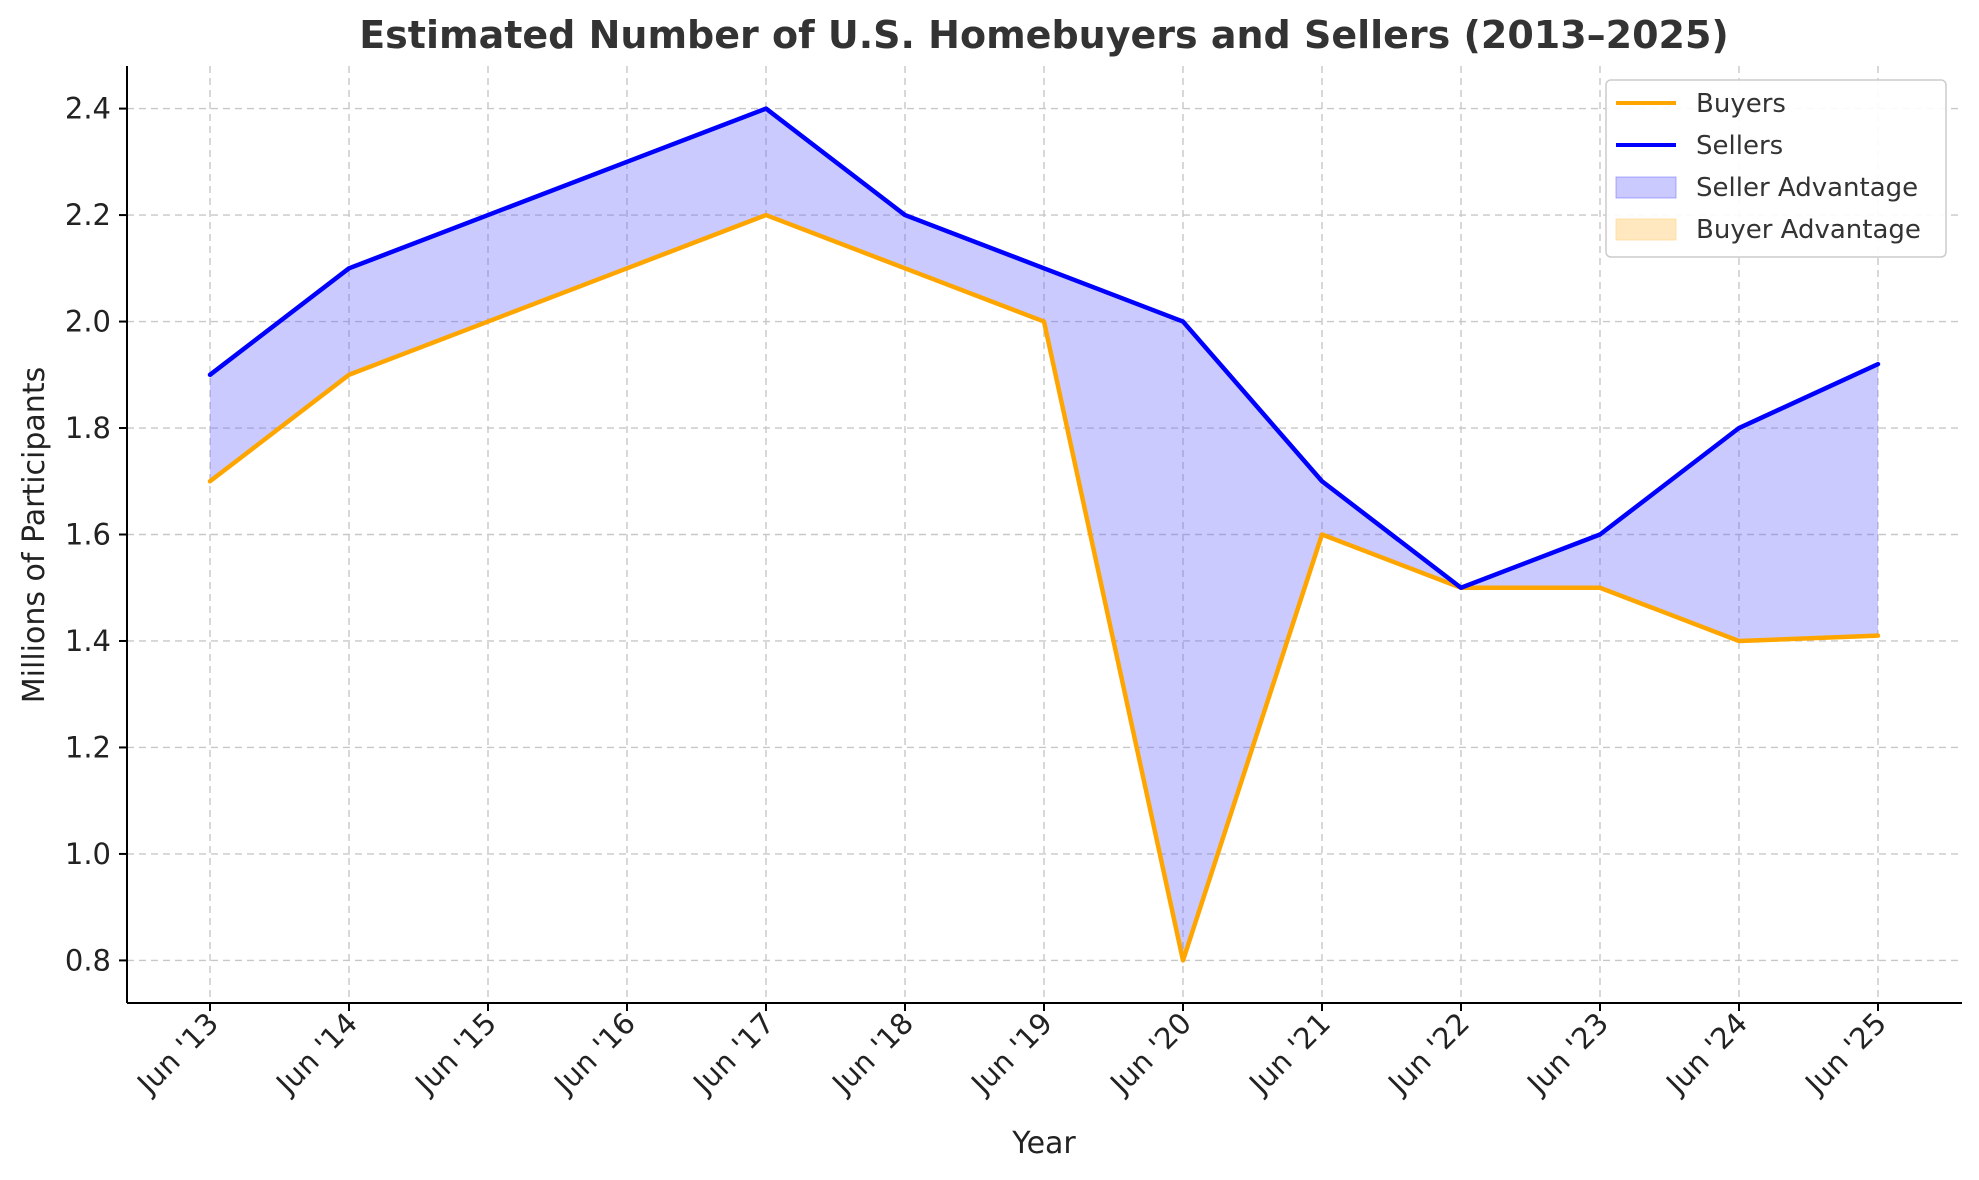 This screenshot has height=1180, width=1979. Describe the element at coordinates (88, 215) in the screenshot. I see `y-tick-label: 2.2` at that location.